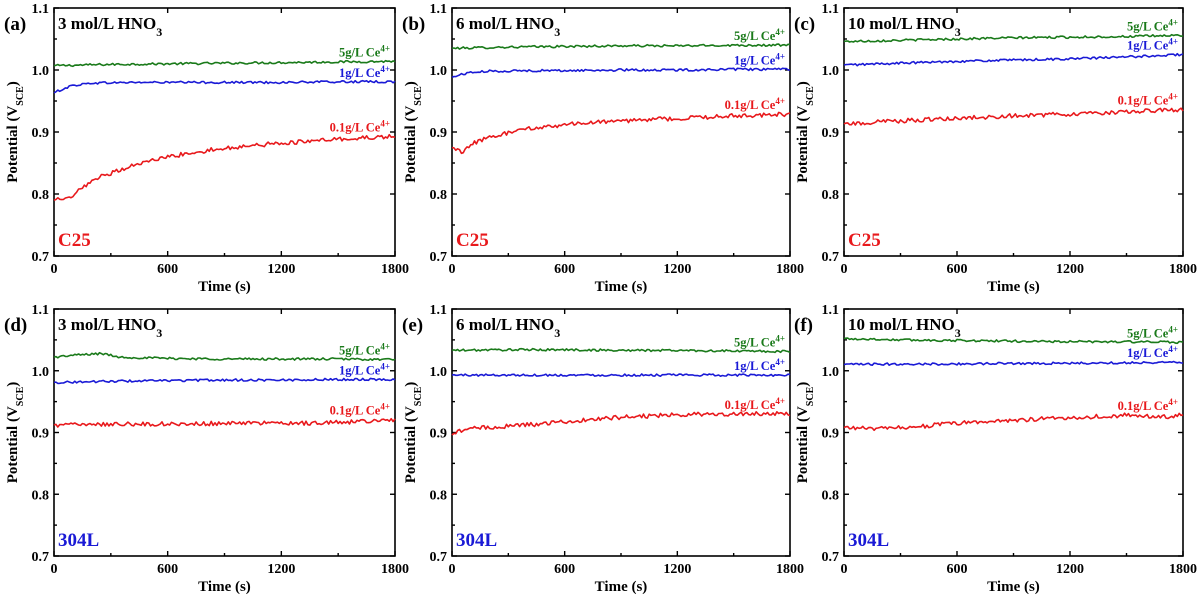  What do you see at coordinates (439, 310) in the screenshot?
I see `y-tick-label: 1.1` at bounding box center [439, 310].